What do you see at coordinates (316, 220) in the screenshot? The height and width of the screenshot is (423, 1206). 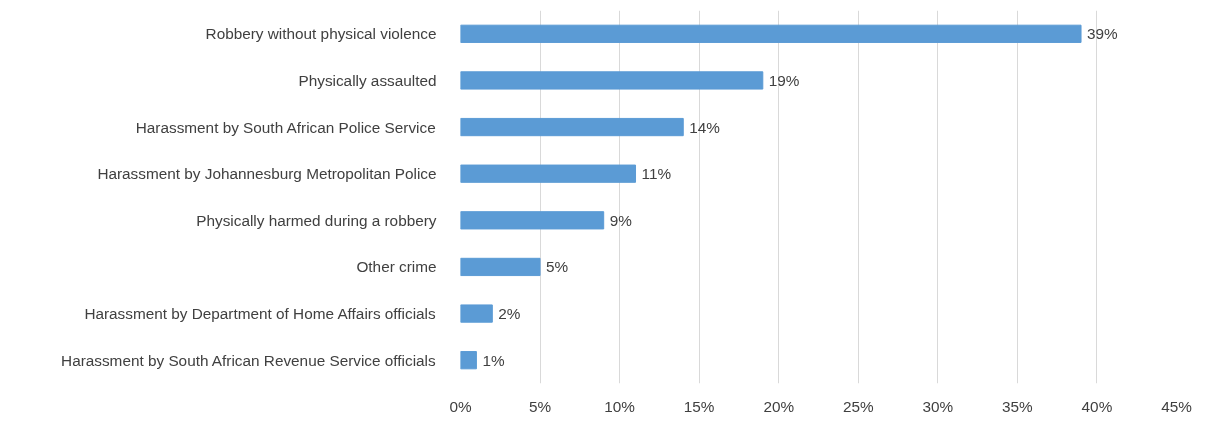 I see `y-tick-label: Physically harmed during a robbery` at bounding box center [316, 220].